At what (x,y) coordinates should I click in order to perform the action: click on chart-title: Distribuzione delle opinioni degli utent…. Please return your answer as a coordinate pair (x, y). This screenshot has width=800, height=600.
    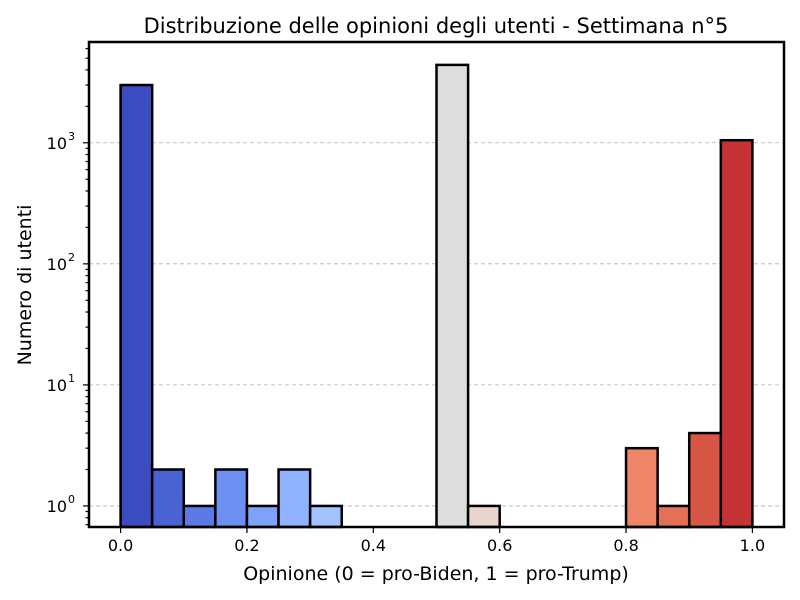
    Looking at the image, I should click on (436, 26).